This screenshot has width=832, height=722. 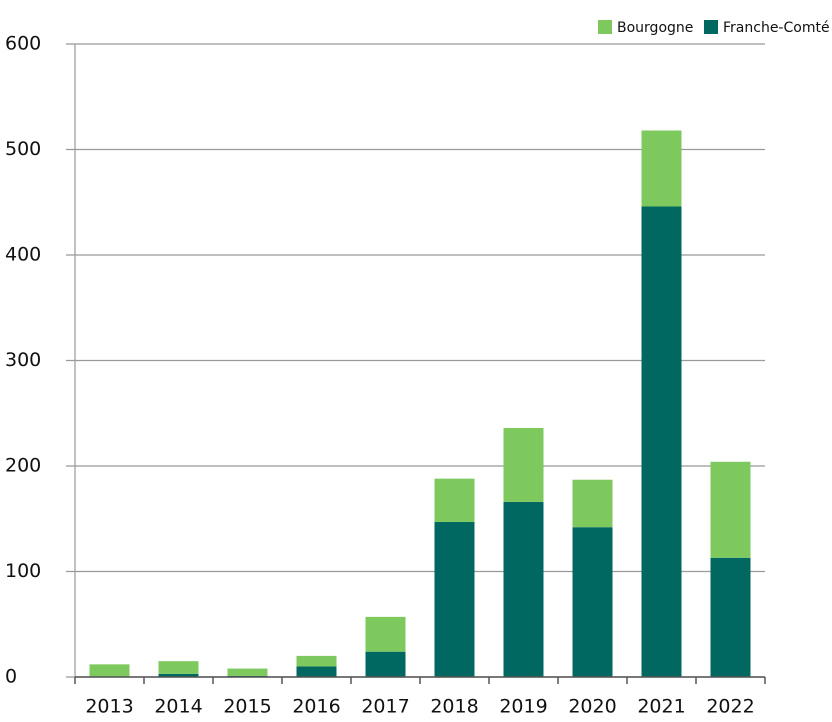 What do you see at coordinates (523, 707) in the screenshot?
I see `x-tick-label: 2019` at bounding box center [523, 707].